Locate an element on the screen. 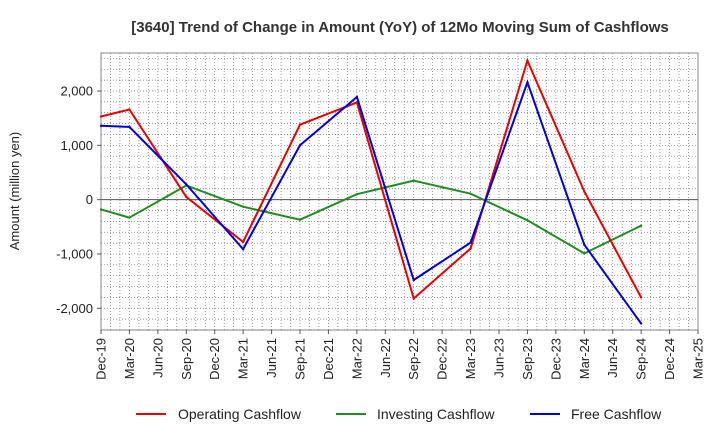 Image resolution: width=720 pixels, height=440 pixels. x-tick-label: Mar-24 is located at coordinates (584, 358).